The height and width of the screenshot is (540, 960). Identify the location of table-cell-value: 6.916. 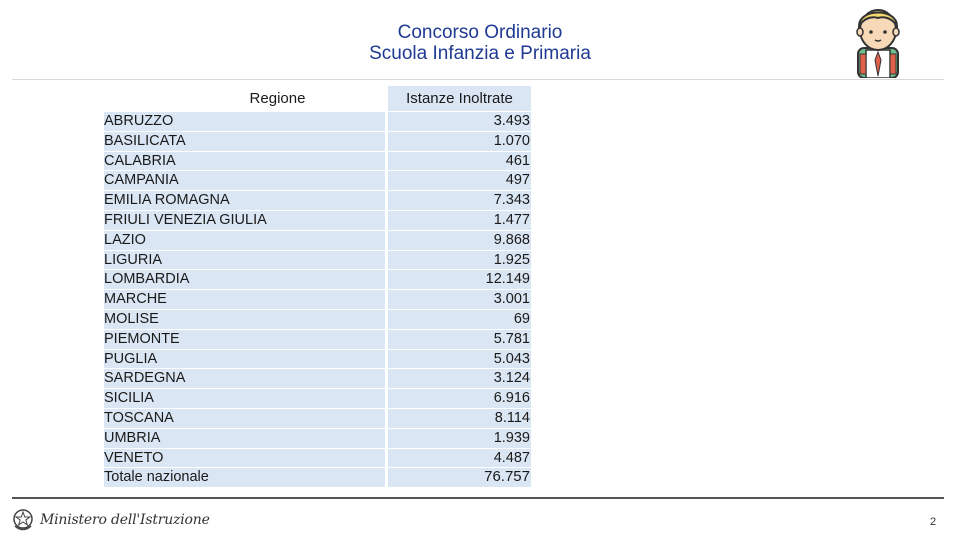
(459, 398).